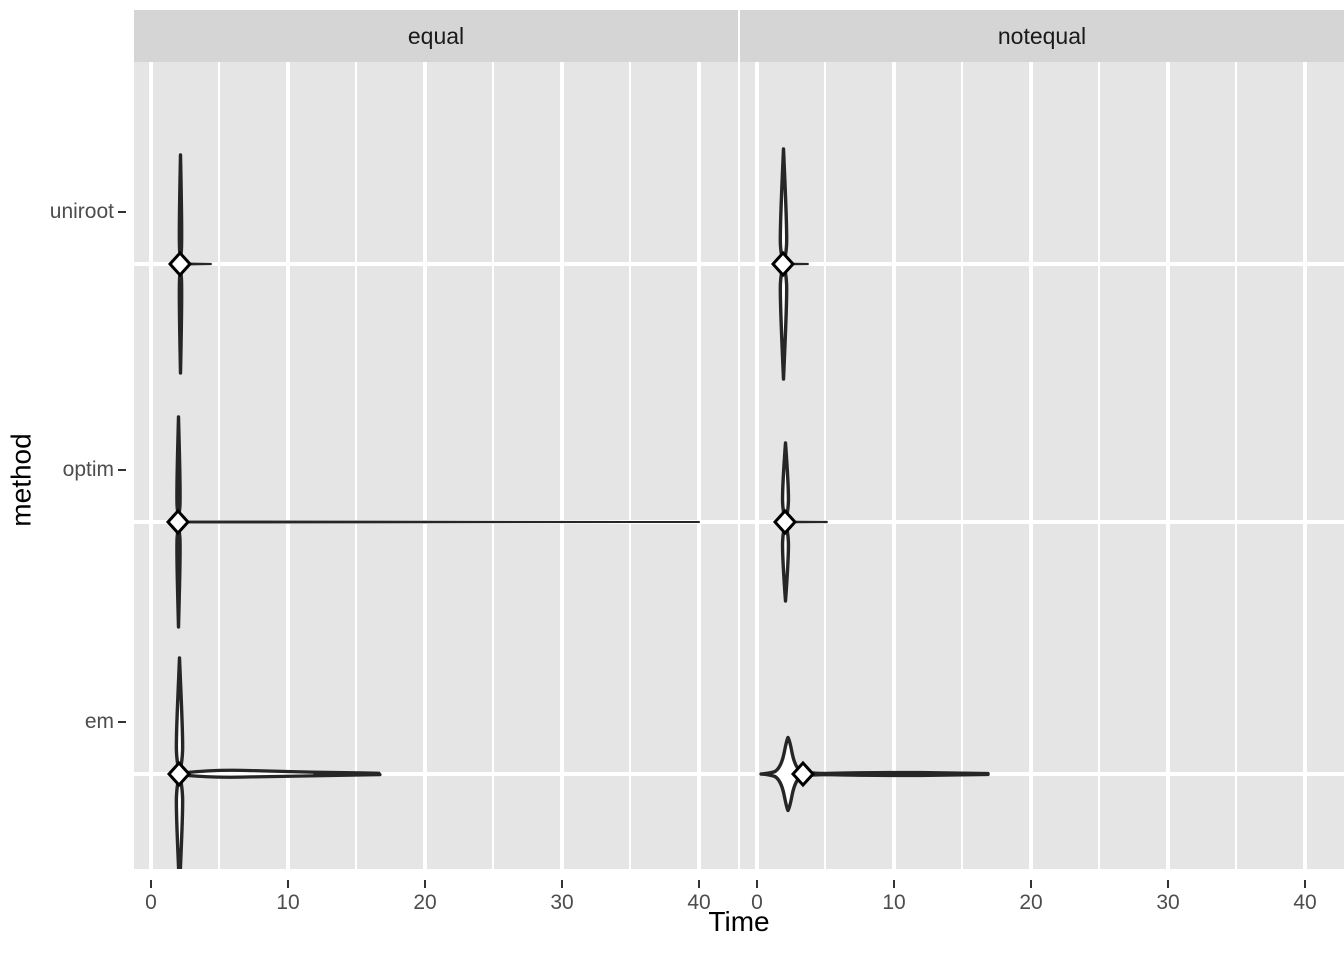 This screenshot has width=1344, height=960. I want to click on facet-strip-notequal: notequal, so click(1042, 36).